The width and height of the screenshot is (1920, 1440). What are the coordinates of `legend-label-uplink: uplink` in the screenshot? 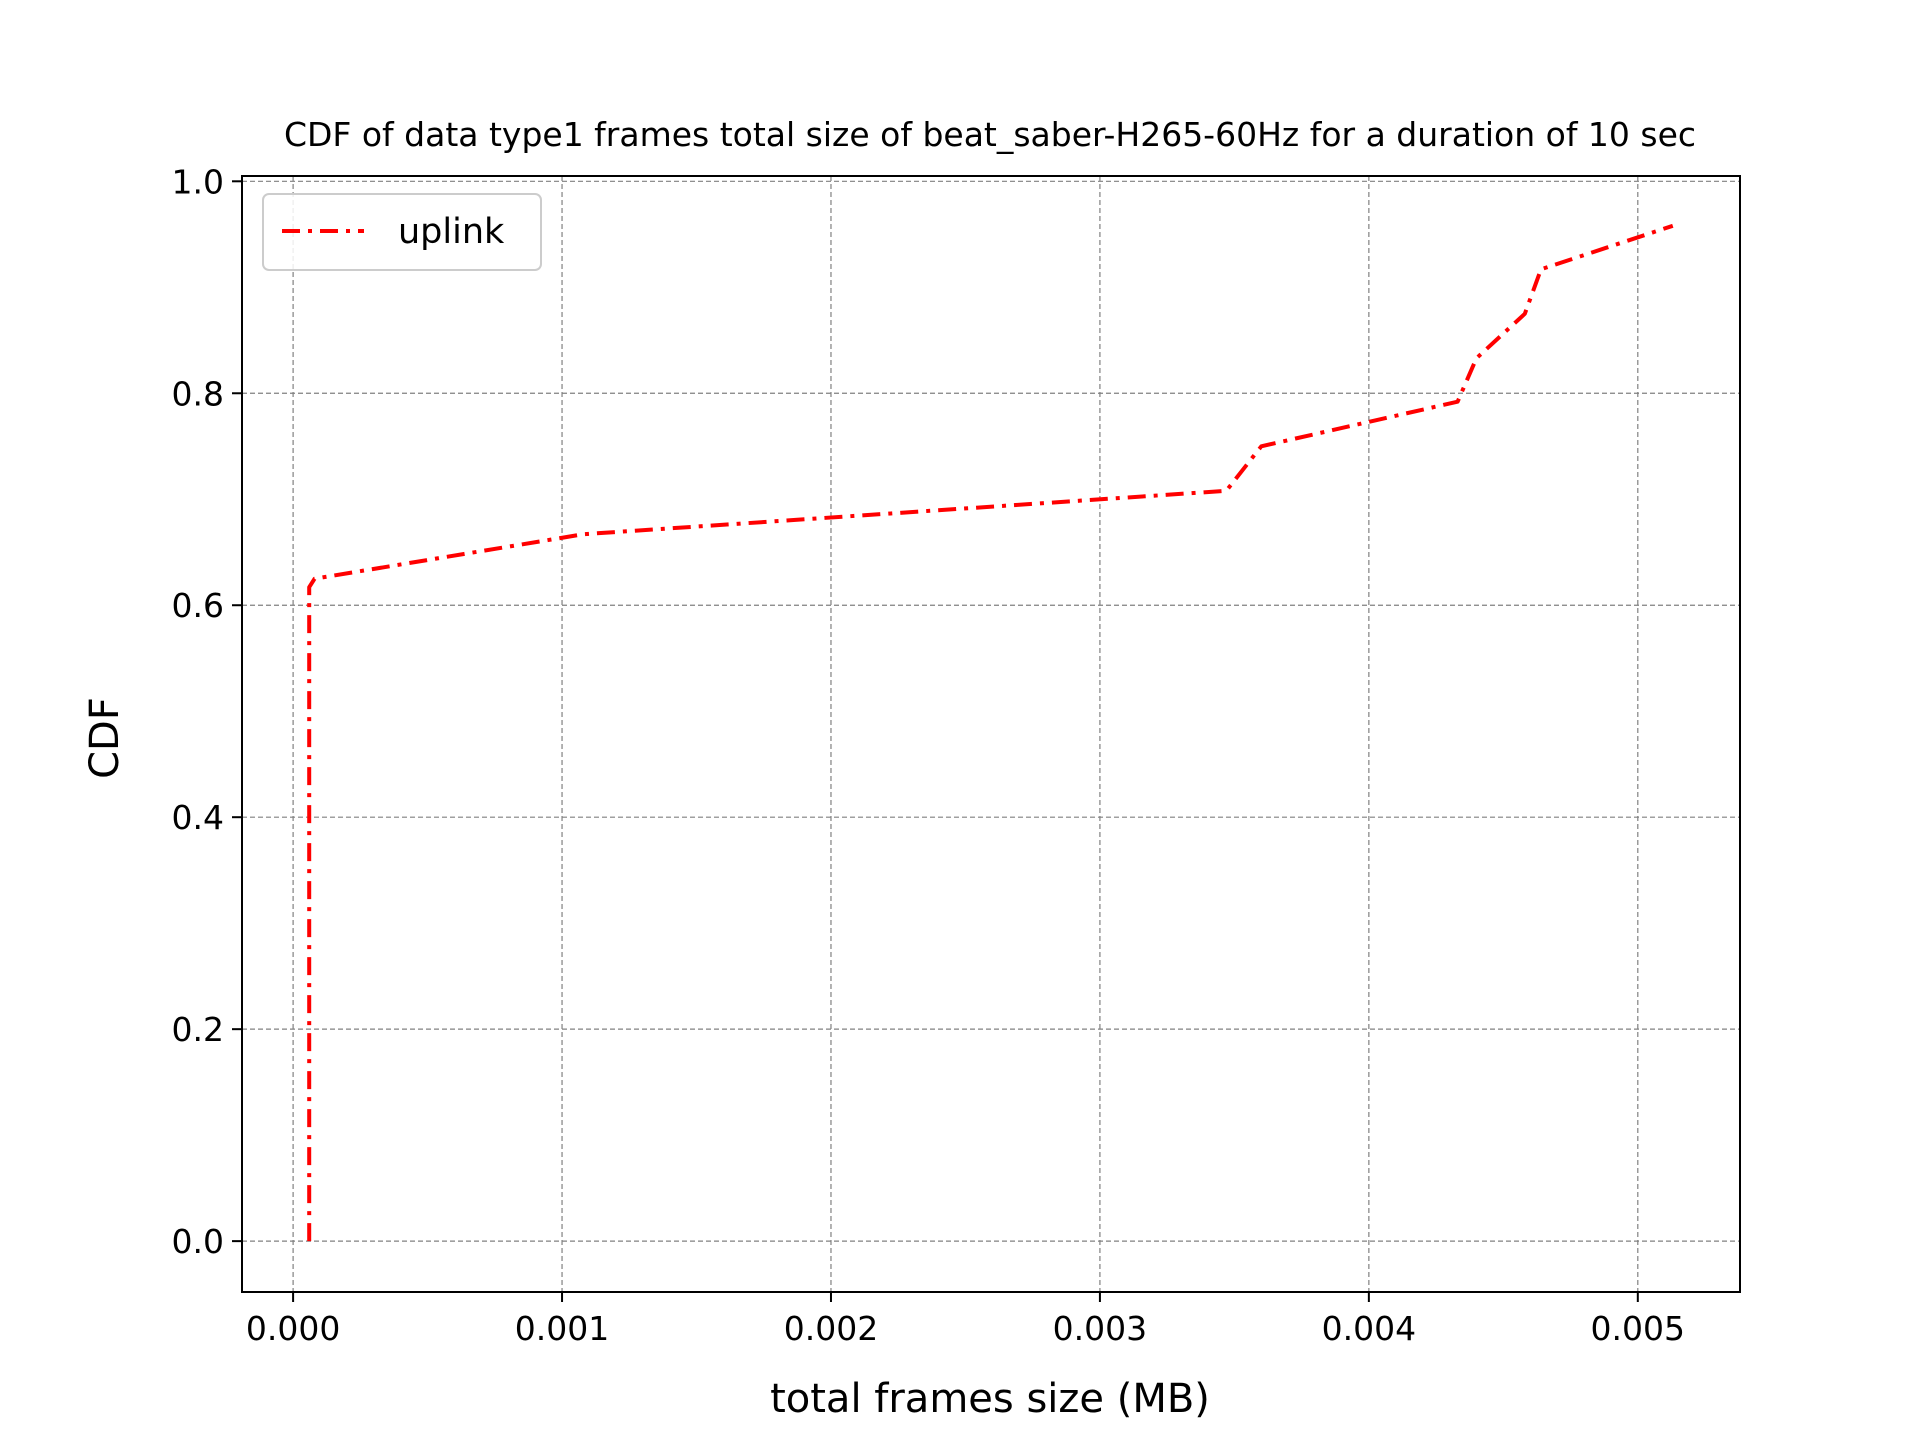 It's located at (451, 232).